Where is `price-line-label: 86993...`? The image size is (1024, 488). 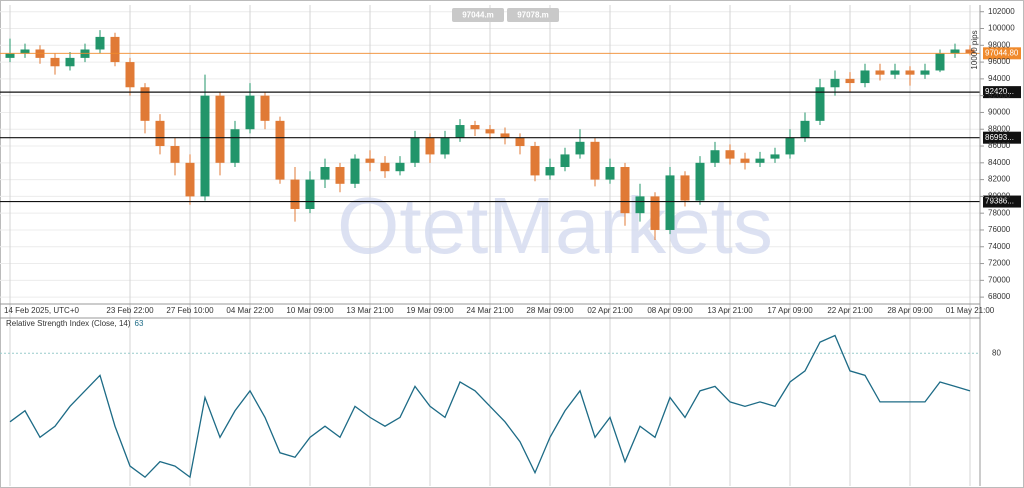
price-line-label: 86993... is located at coordinates (999, 137).